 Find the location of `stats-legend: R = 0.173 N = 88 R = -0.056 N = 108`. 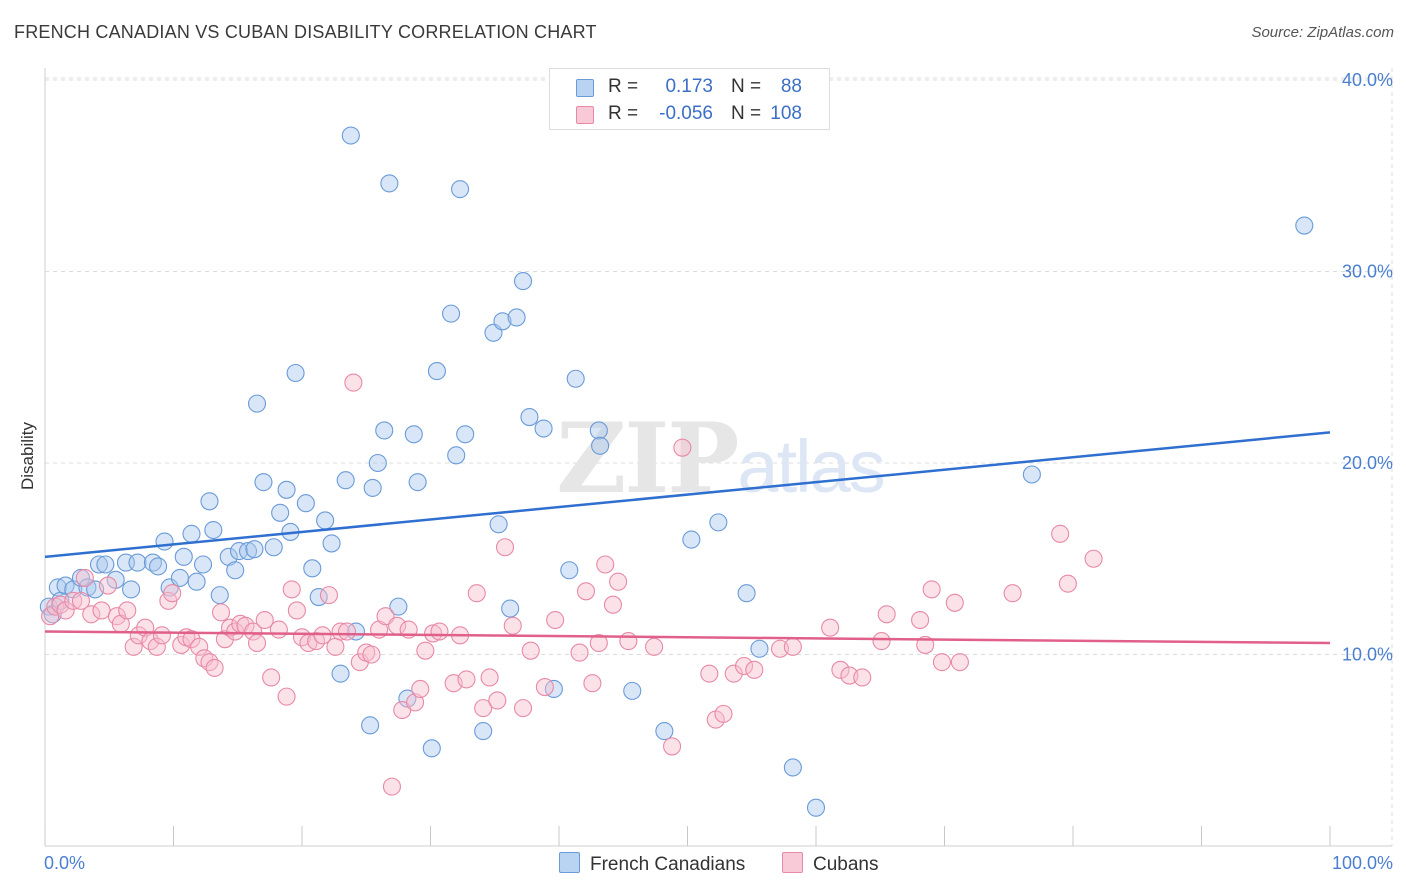

stats-legend: R = 0.173 N = 88 R = -0.056 N = 108 is located at coordinates (689, 99).